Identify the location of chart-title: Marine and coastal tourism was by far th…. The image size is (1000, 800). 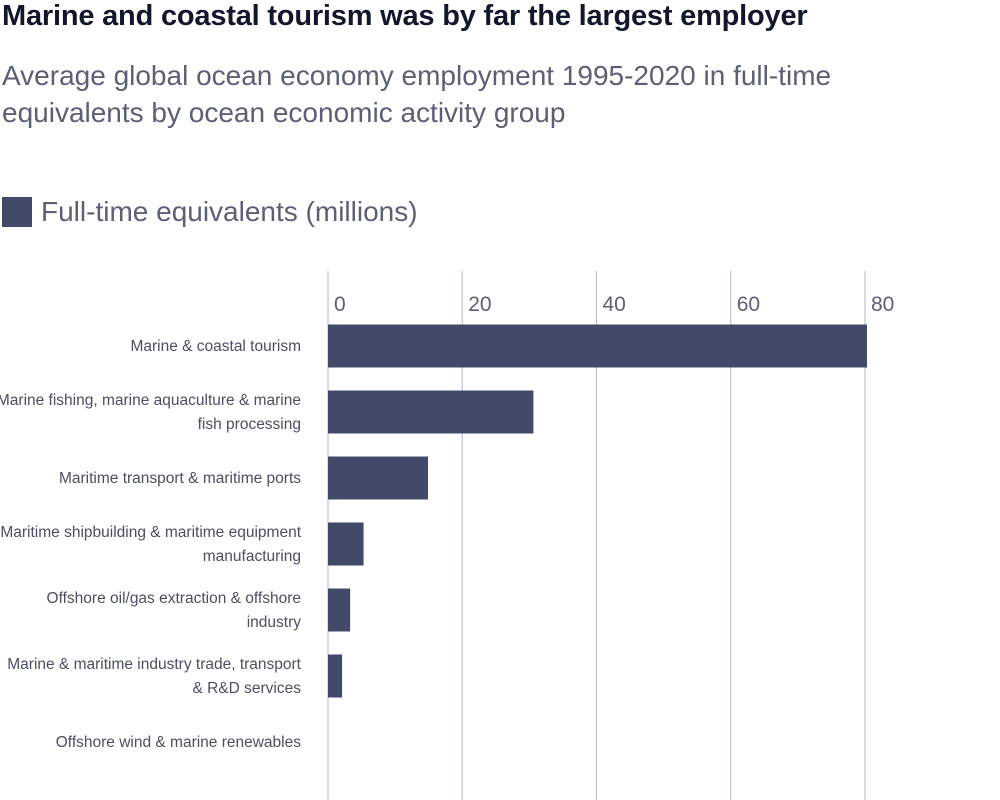
(405, 16).